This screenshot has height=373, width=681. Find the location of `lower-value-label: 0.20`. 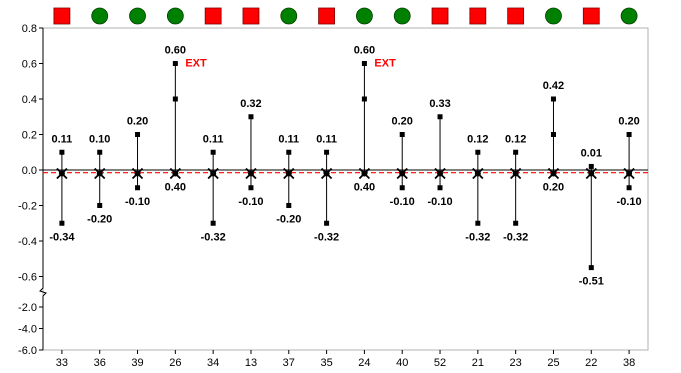

lower-value-label: 0.20 is located at coordinates (553, 188).